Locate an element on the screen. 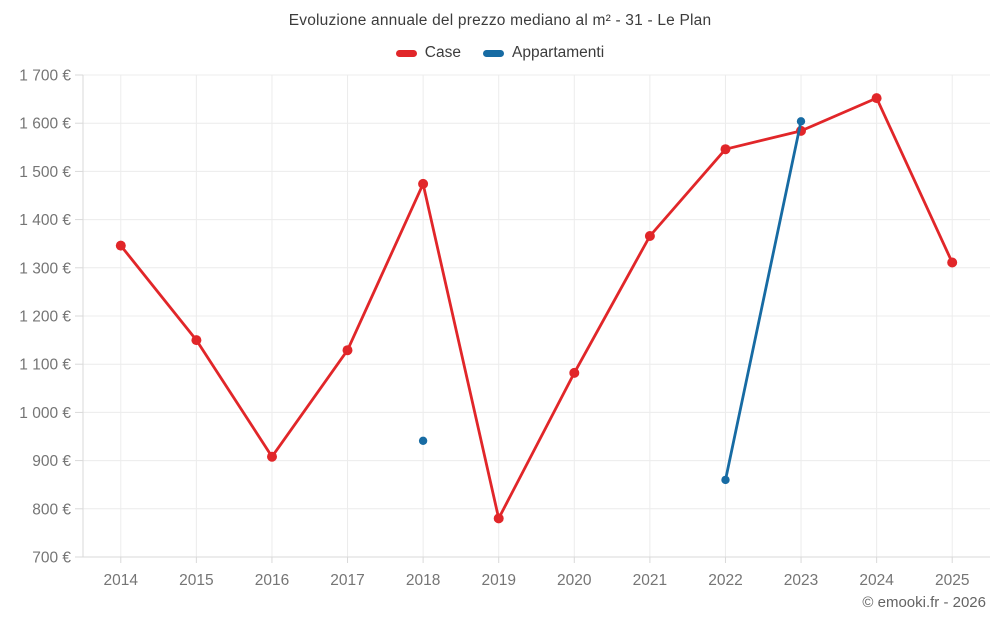 This screenshot has width=1000, height=625. x-tick-label: 2021 is located at coordinates (650, 580).